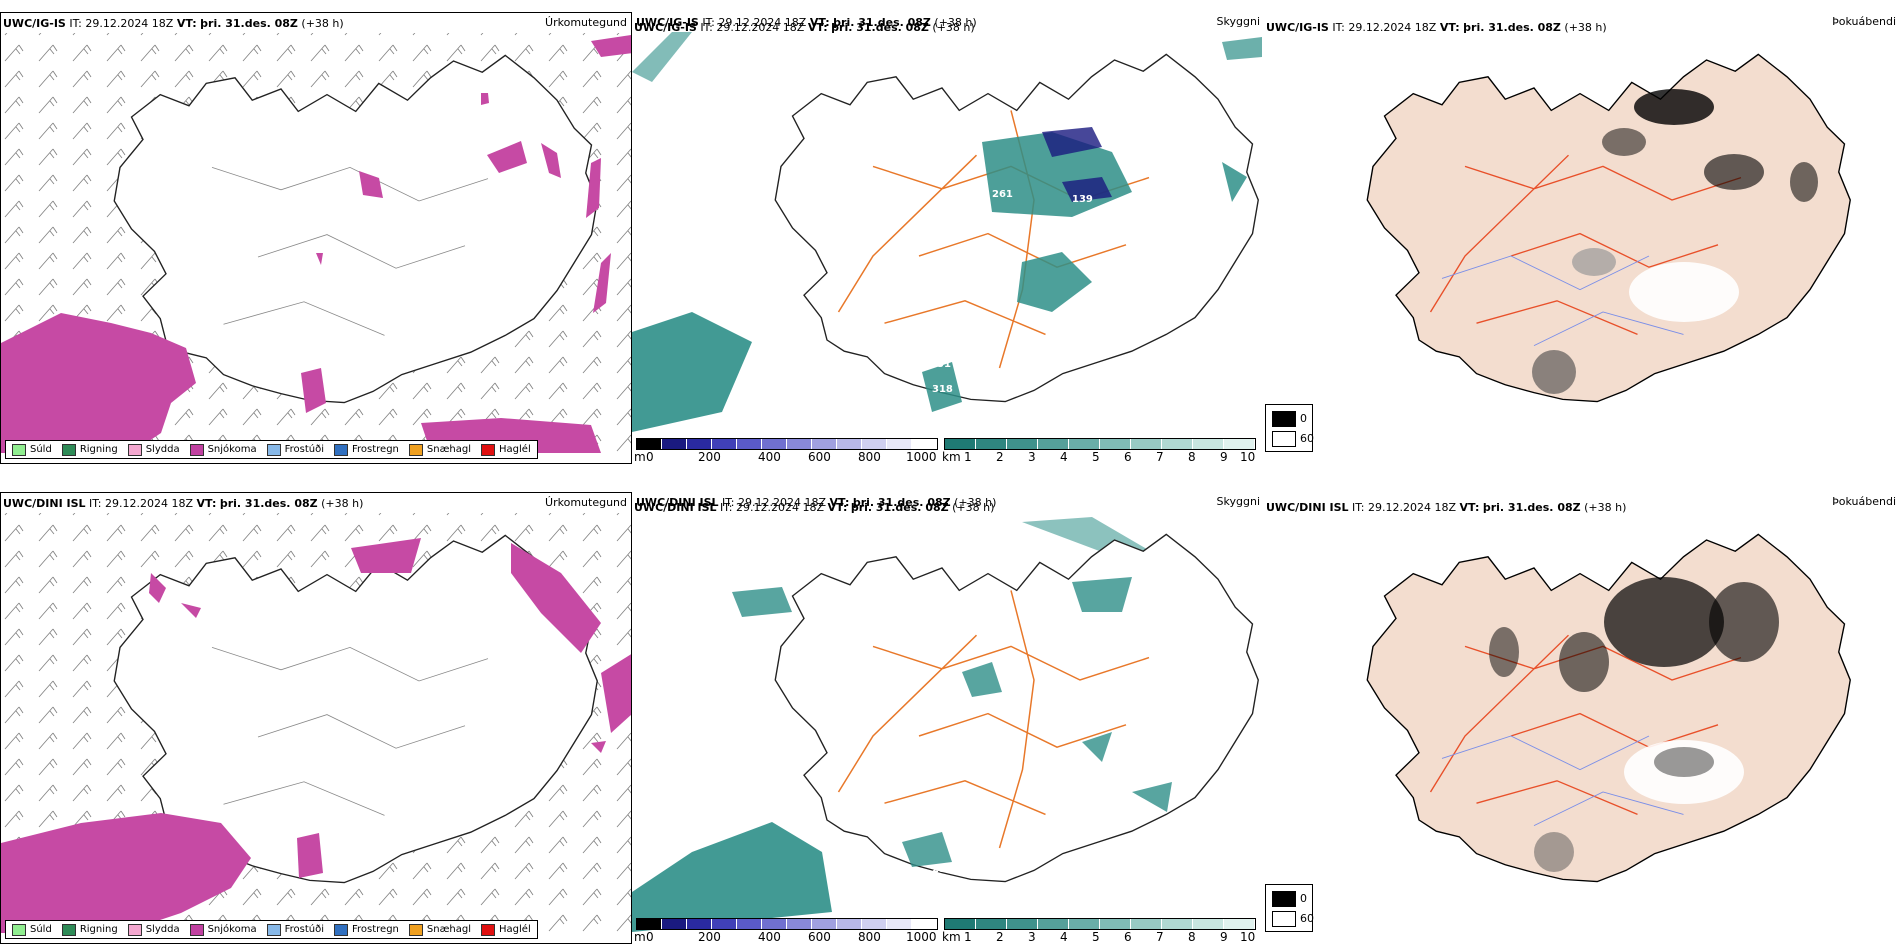  Describe the element at coordinates (1675, 241) in the screenshot. I see `fog-areas-top` at that location.